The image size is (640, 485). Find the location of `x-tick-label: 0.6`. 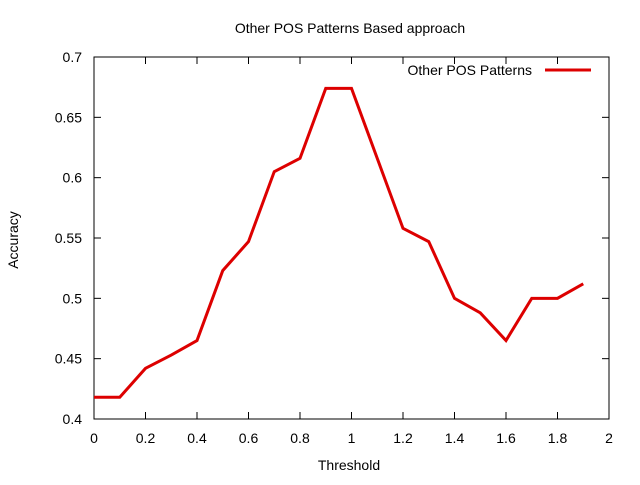

x-tick-label: 0.6 is located at coordinates (249, 438).